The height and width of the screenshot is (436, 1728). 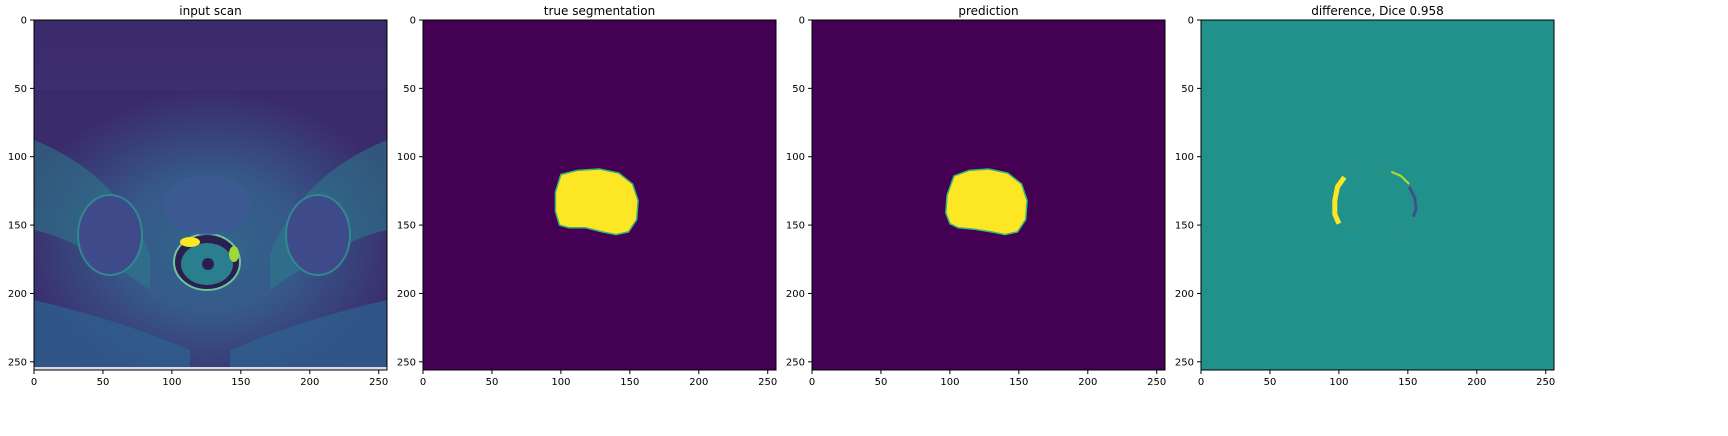 What do you see at coordinates (208, 264) in the screenshot?
I see `scan-center-dot` at bounding box center [208, 264].